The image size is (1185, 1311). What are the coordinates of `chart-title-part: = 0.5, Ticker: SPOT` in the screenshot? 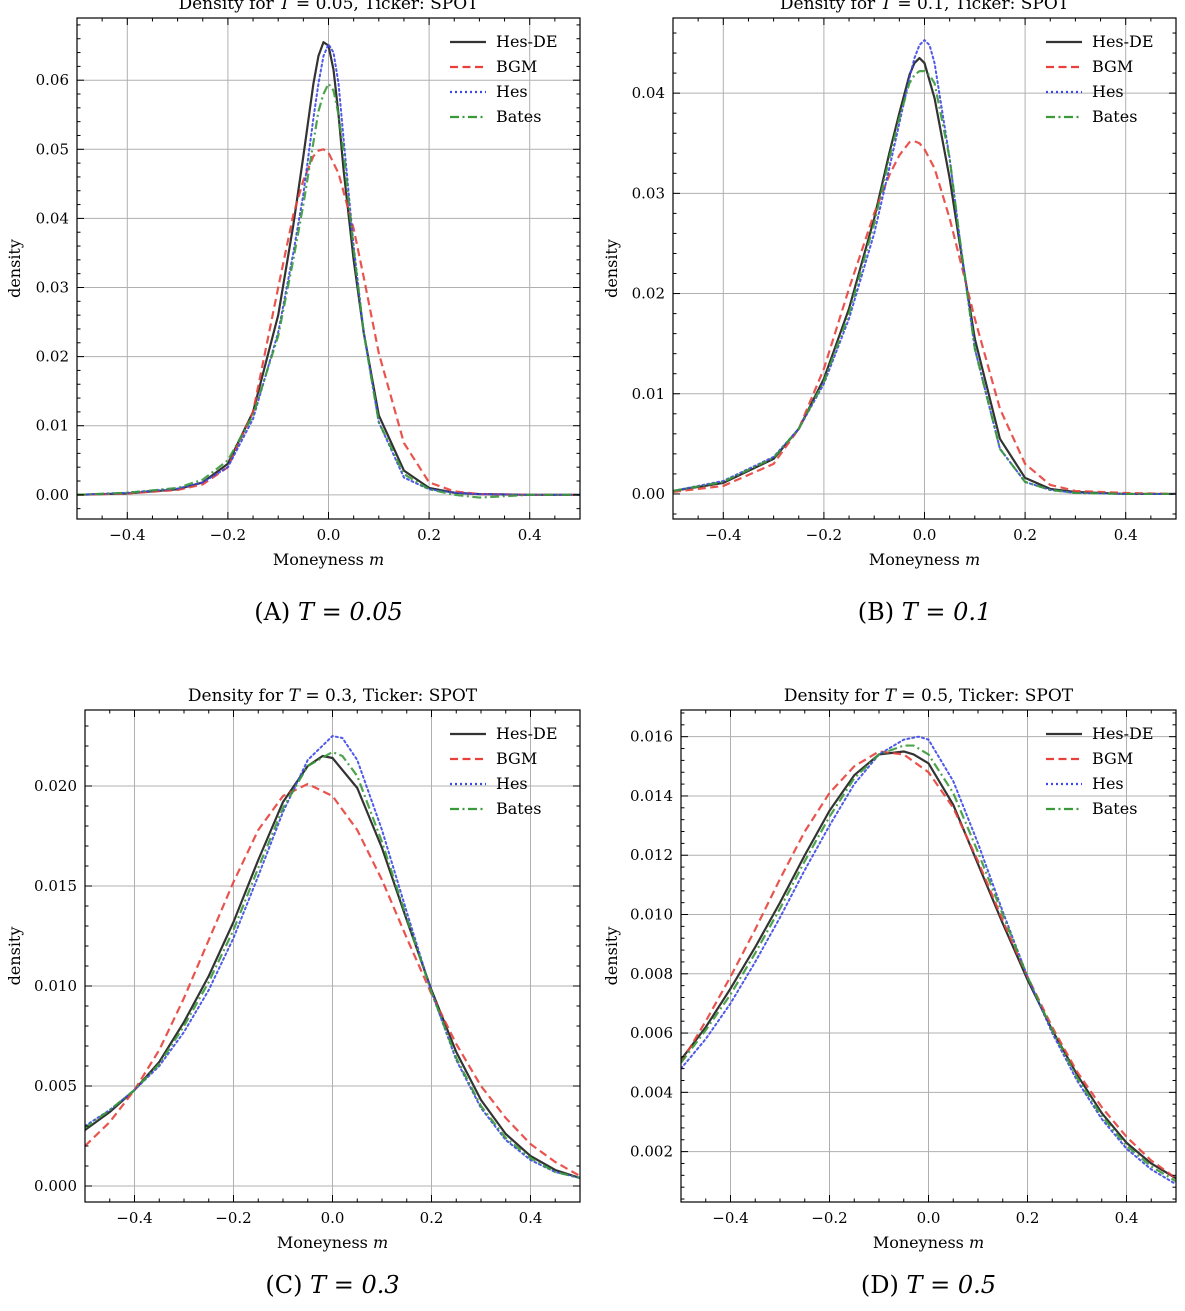 It's located at (985, 696).